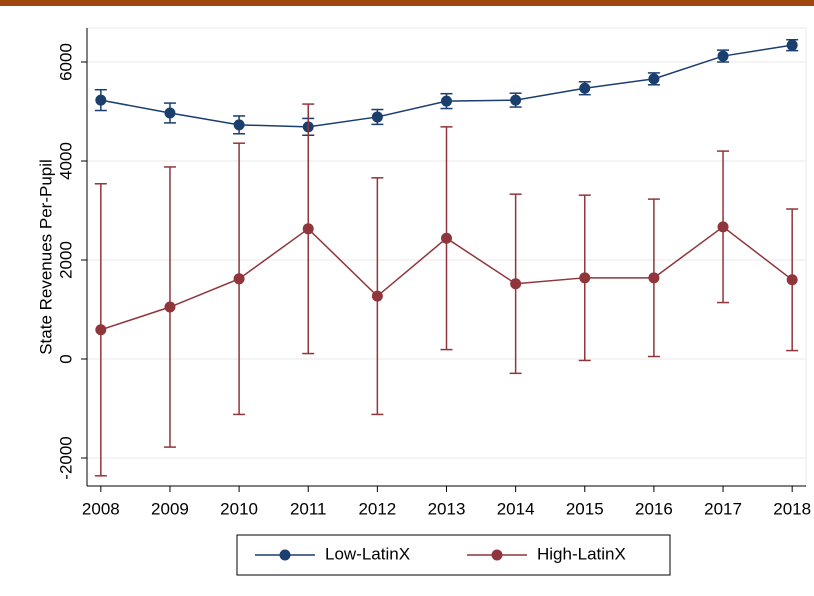 The image size is (814, 596). Describe the element at coordinates (407, 3) in the screenshot. I see `top-bar` at that location.